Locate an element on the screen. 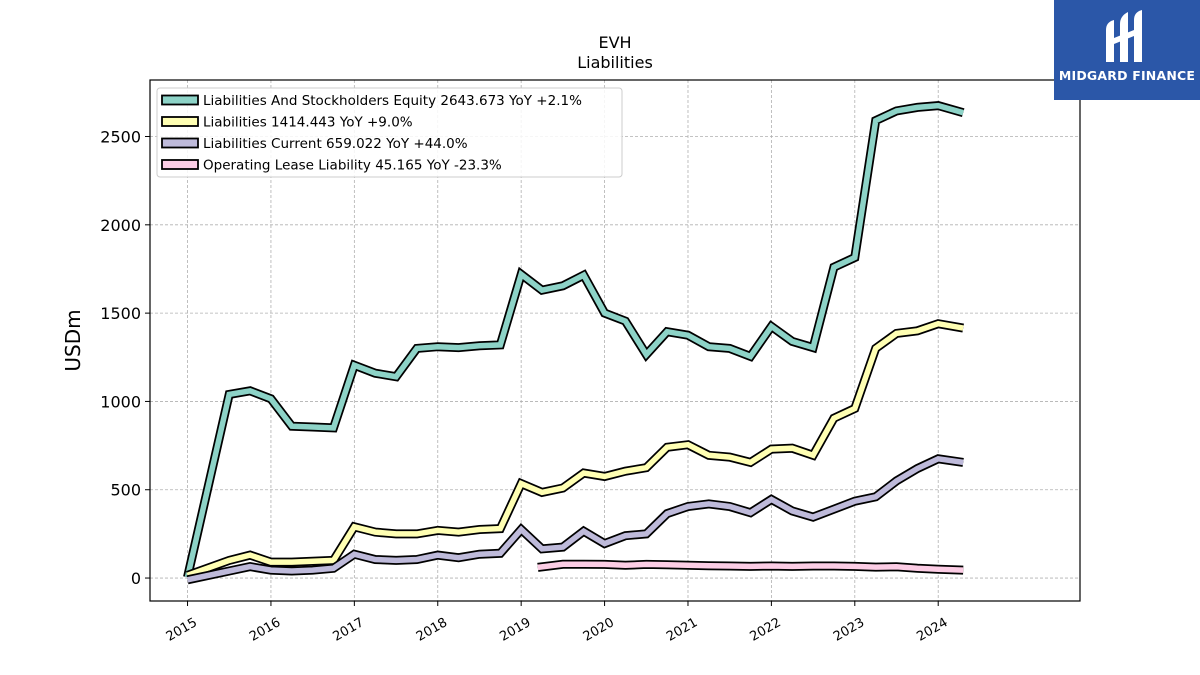 This screenshot has width=1200, height=675. x-tick-label: 2022 is located at coordinates (766, 630).